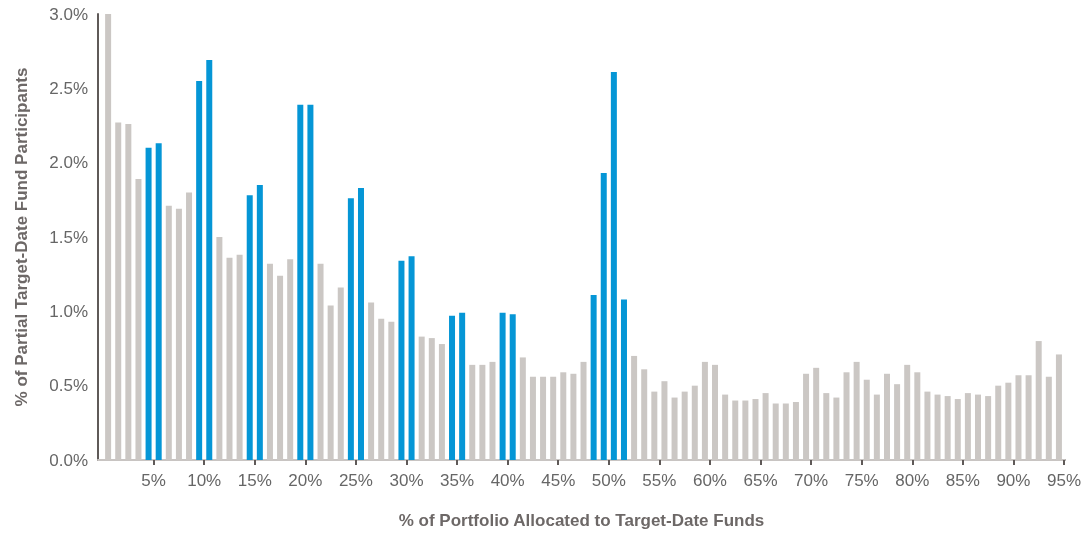  I want to click on x-tick-label: 10%, so click(204, 480).